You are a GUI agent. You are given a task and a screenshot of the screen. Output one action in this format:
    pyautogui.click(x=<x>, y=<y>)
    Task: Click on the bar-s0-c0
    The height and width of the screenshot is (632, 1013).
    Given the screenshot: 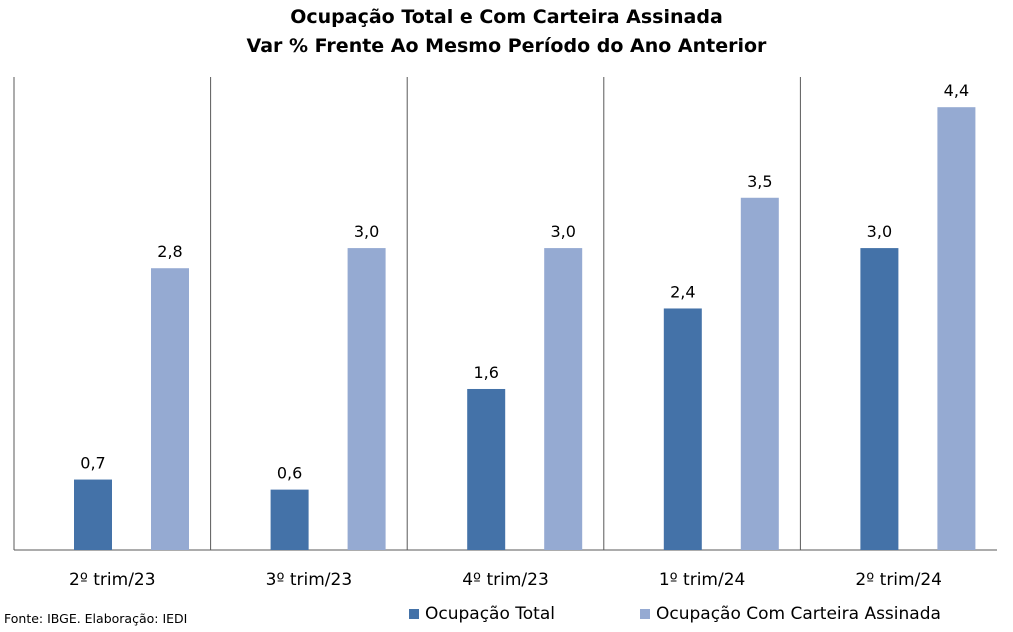 What is the action you would take?
    pyautogui.click(x=93, y=514)
    